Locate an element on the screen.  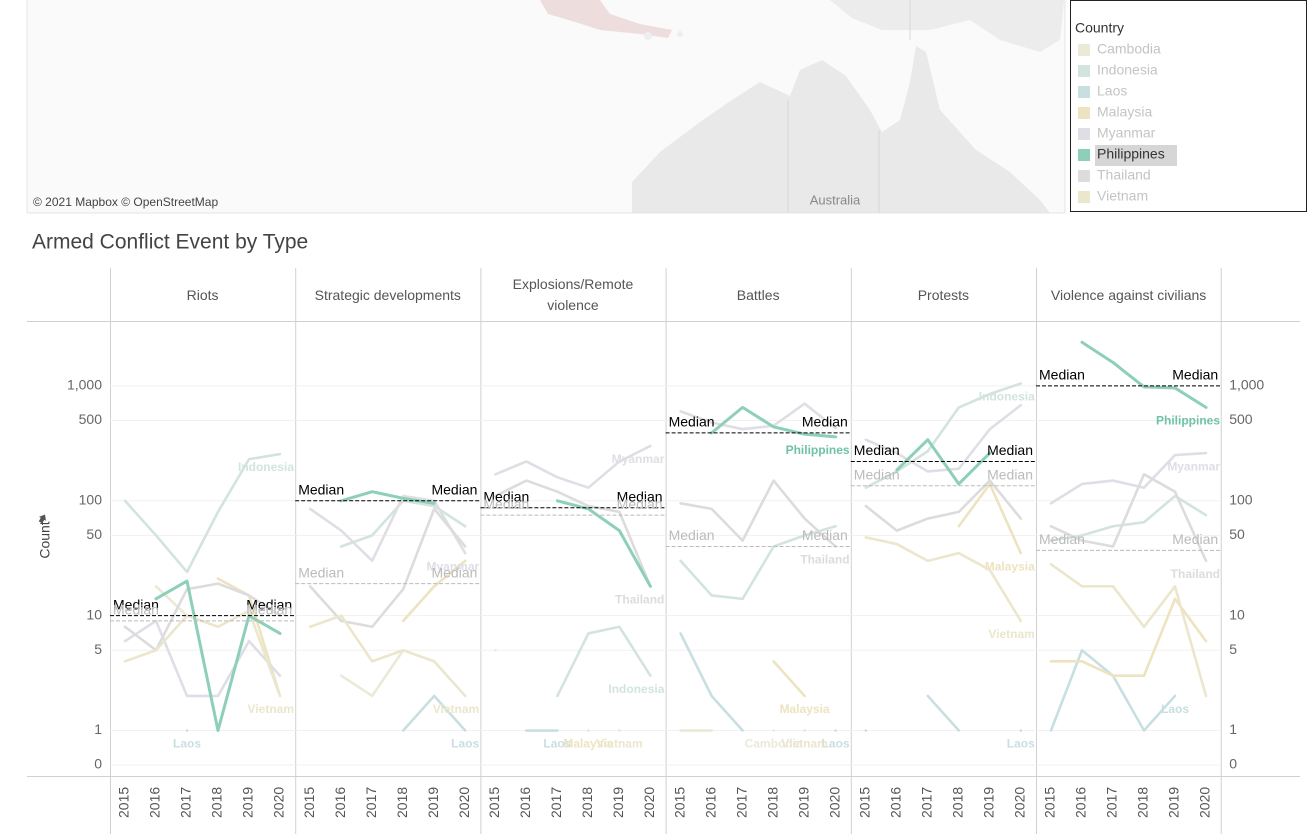
panel-header: Protests is located at coordinates (943, 295).